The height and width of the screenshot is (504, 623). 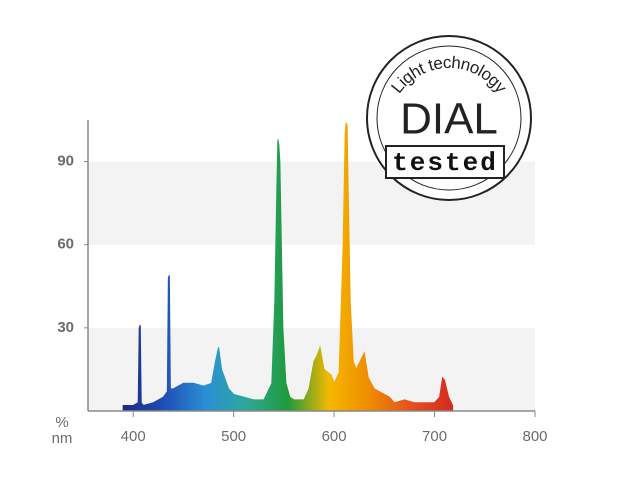 I want to click on x-tick-label: 500, so click(x=233, y=436).